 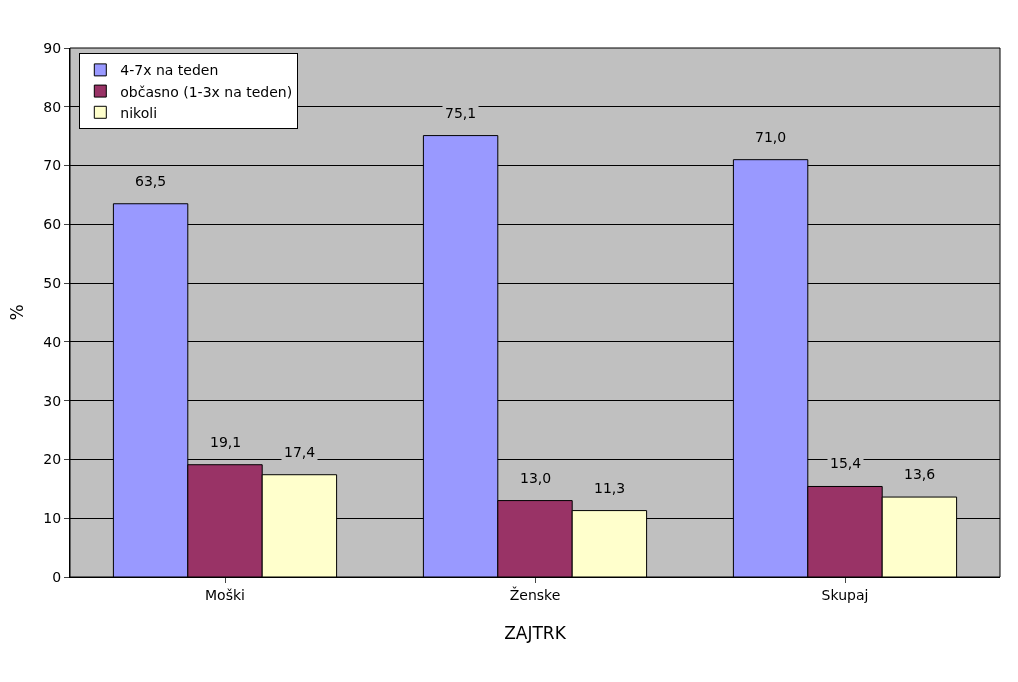 I want to click on y-tick-label: 90, so click(x=52, y=47).